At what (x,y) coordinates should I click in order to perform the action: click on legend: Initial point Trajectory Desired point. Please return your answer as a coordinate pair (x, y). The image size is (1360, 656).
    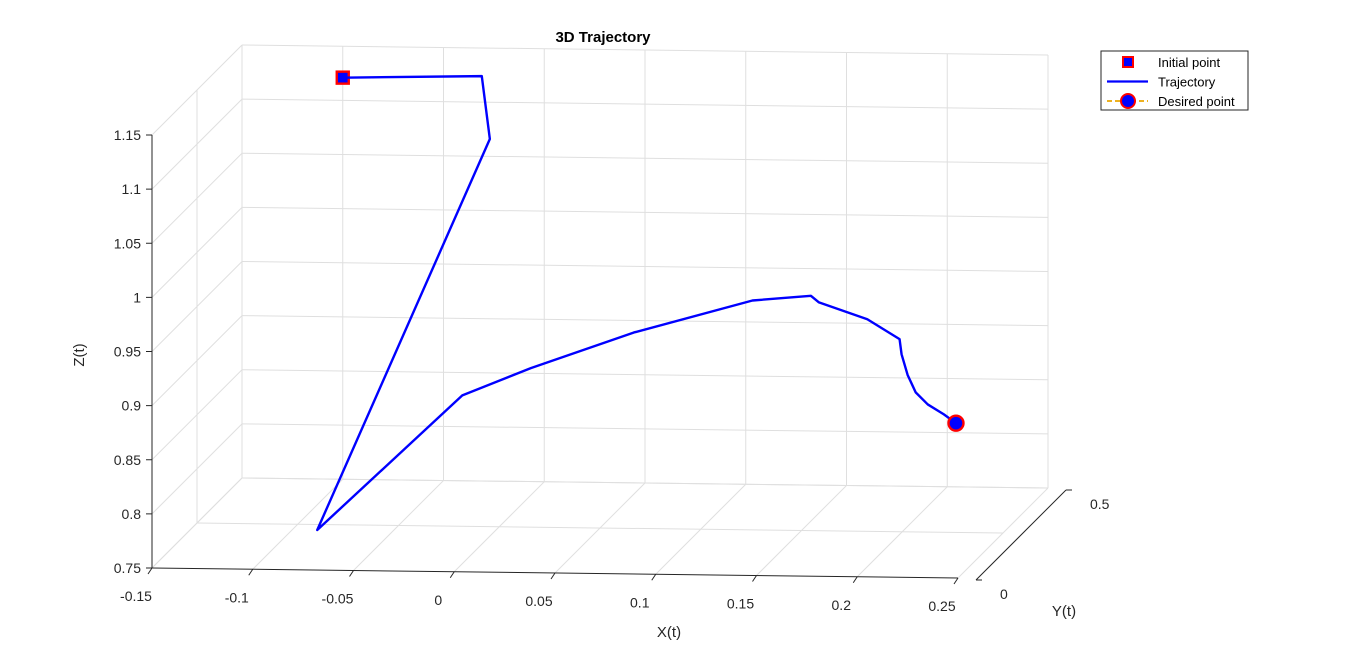
    Looking at the image, I should click on (1174, 80).